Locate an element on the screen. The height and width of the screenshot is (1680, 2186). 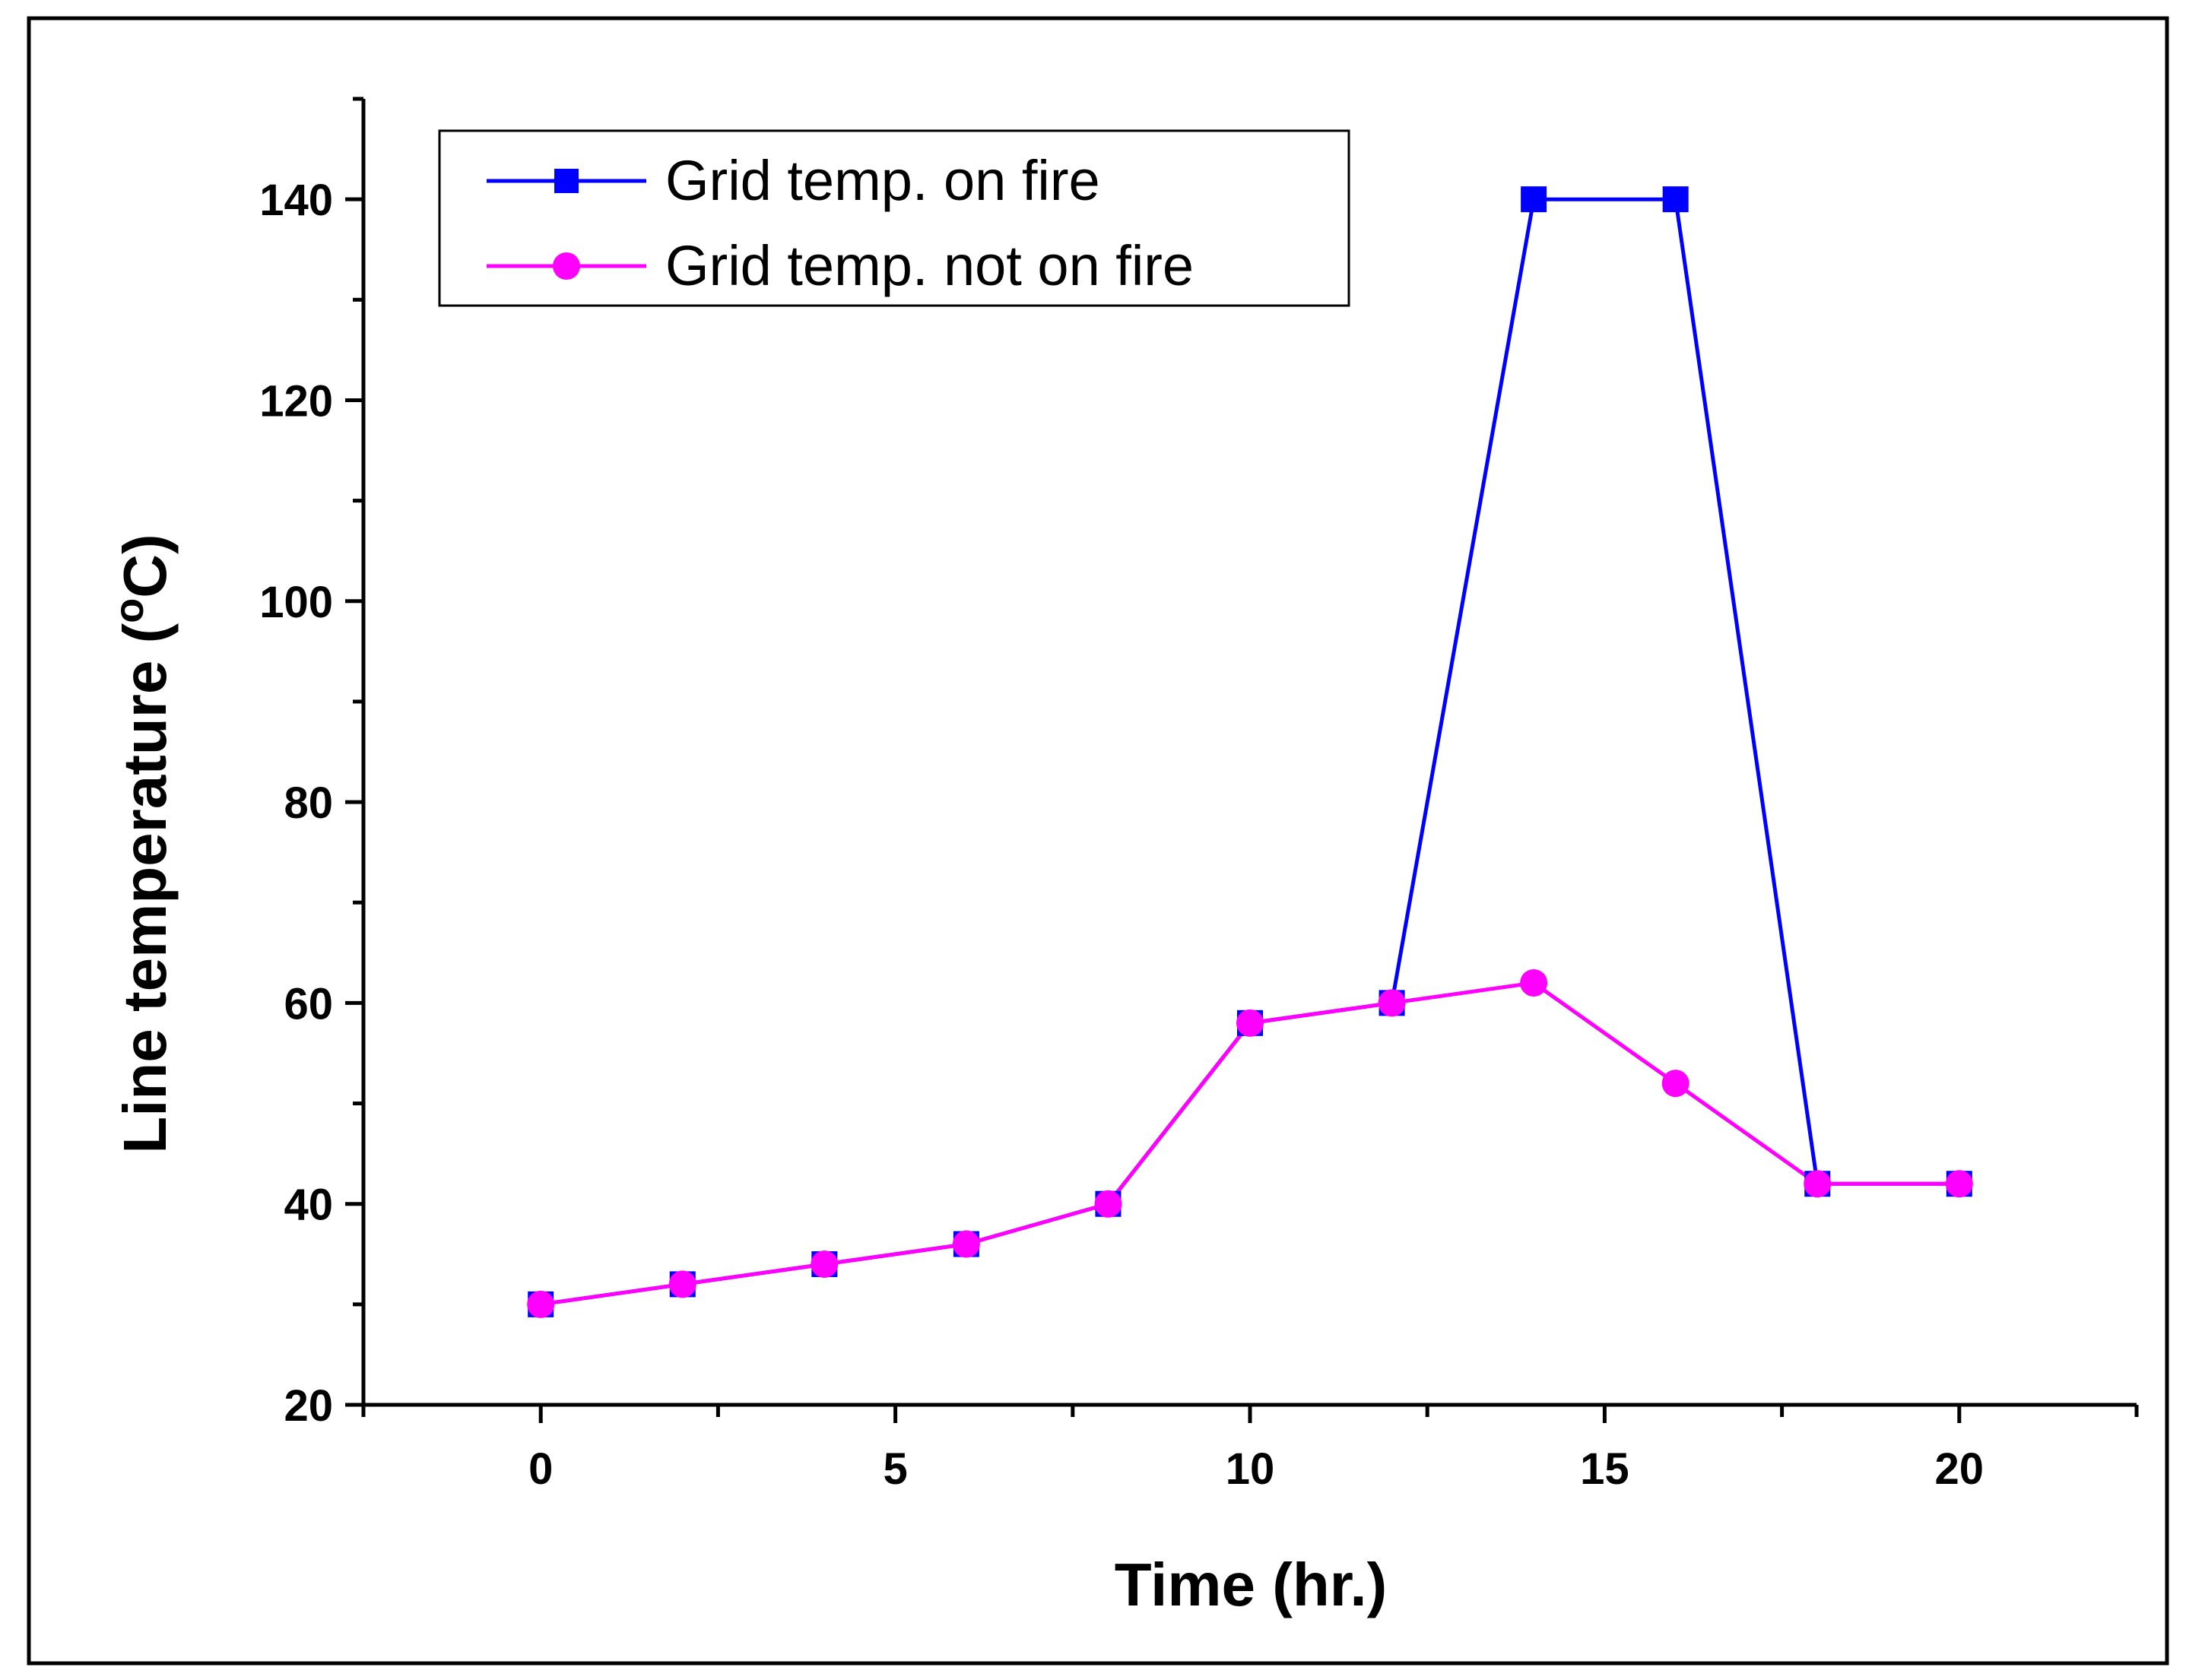
legend-marker-circle-icon is located at coordinates (566, 266).